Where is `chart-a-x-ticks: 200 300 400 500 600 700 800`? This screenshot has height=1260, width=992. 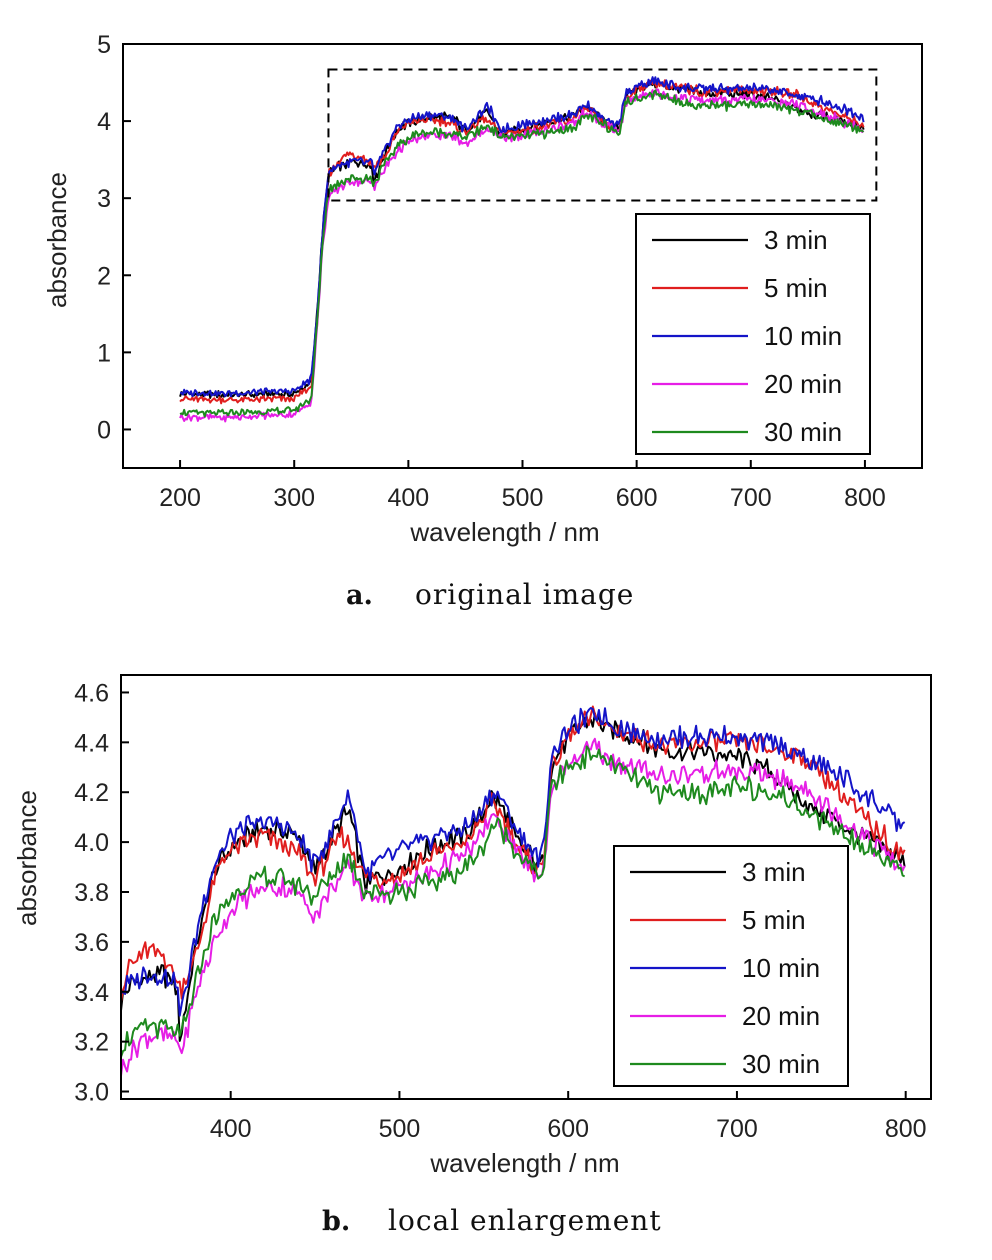 chart-a-x-ticks: 200 300 400 500 600 700 800 is located at coordinates (522, 486).